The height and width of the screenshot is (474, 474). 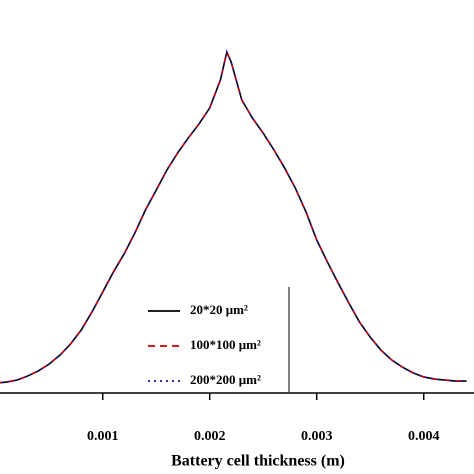 What do you see at coordinates (258, 461) in the screenshot?
I see `x-axis-label: Battery cell thickness (m)` at bounding box center [258, 461].